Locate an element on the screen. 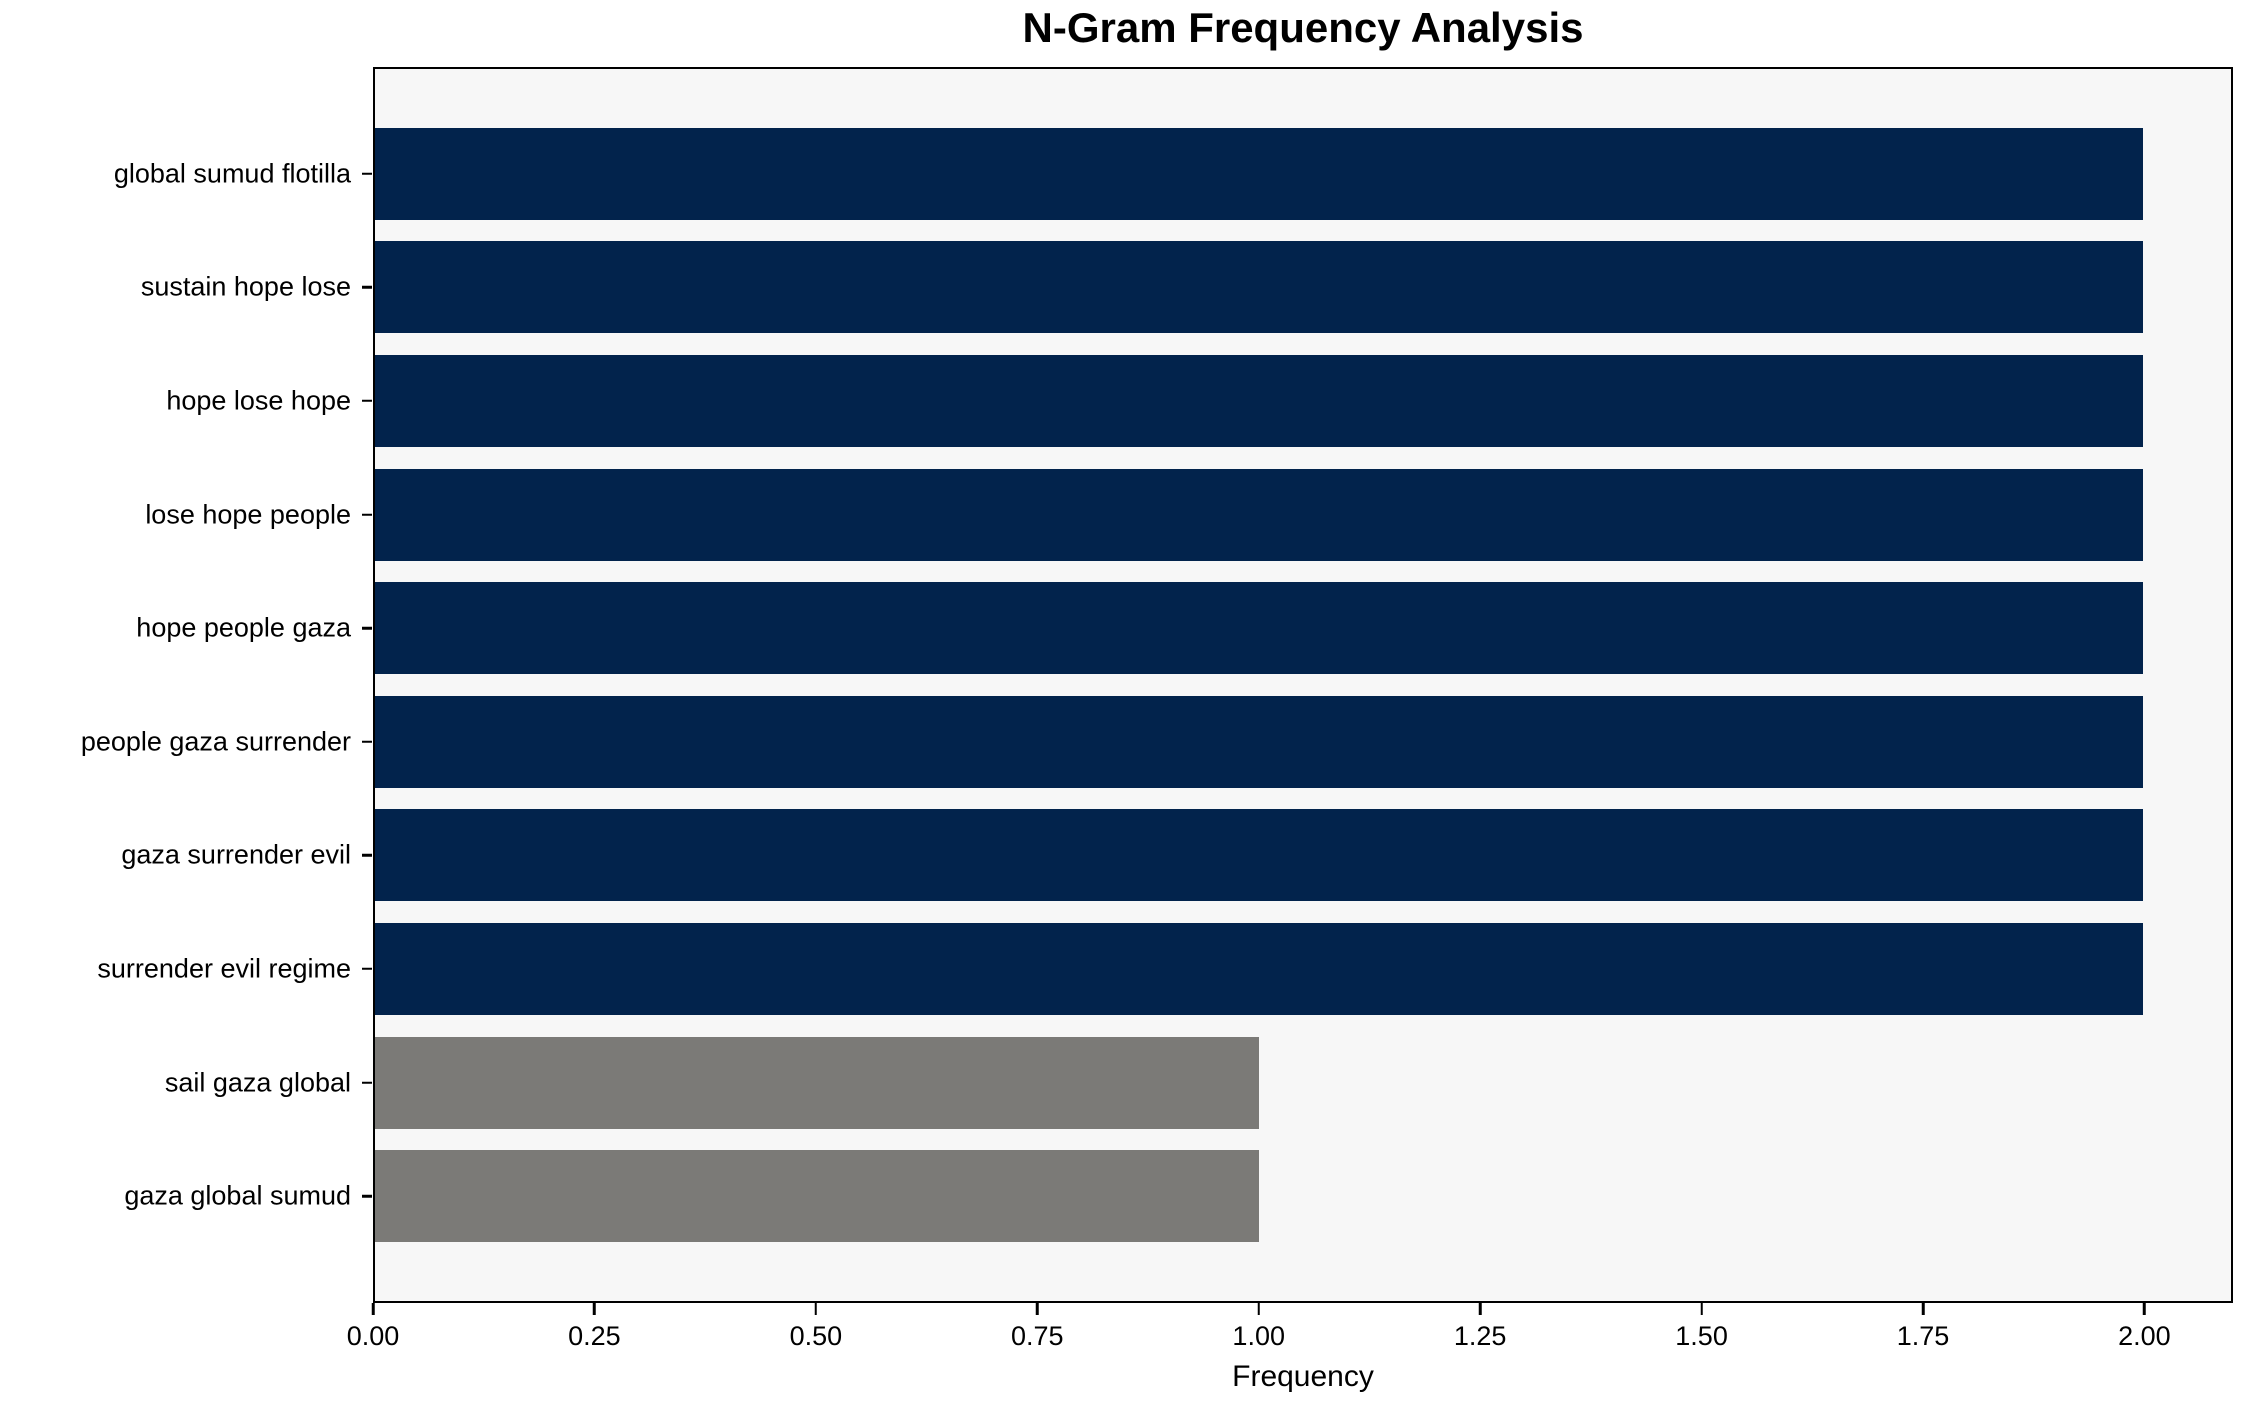 This screenshot has height=1414, width=2253. bar-row: sail gaza global is located at coordinates (1198, 1083).